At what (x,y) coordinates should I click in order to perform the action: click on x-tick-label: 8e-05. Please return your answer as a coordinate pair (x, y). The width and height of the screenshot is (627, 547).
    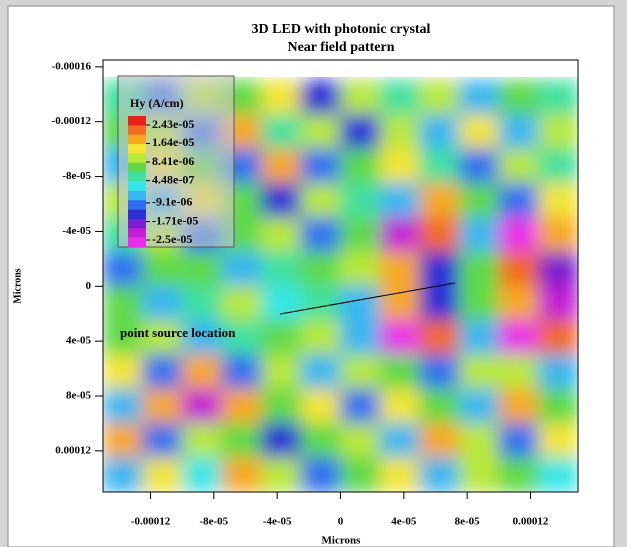
    Looking at the image, I should click on (468, 522).